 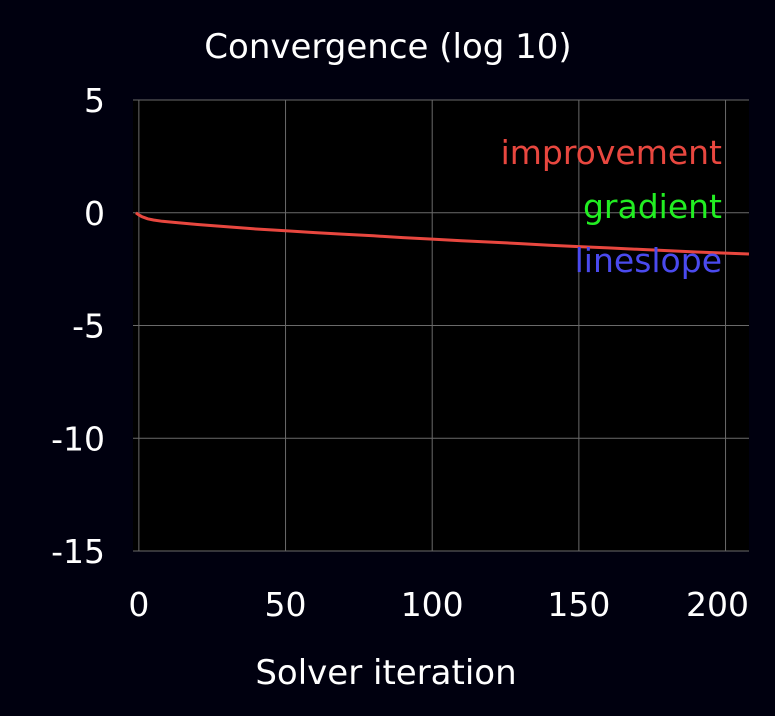 I want to click on series-layer, so click(x=442, y=233).